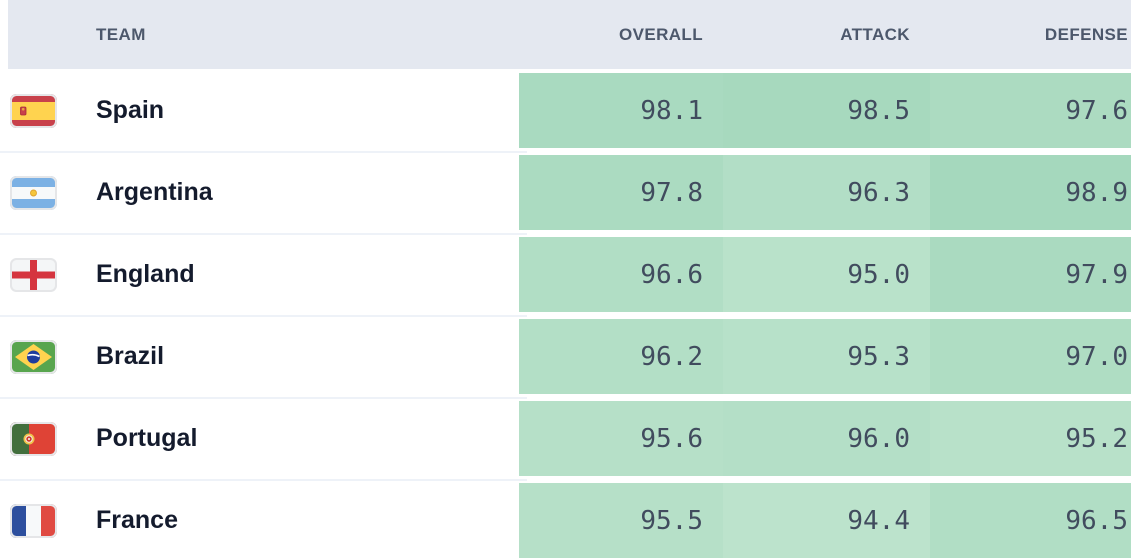 Image resolution: width=1138 pixels, height=558 pixels. I want to click on attack-value-cell: 95.0, so click(826, 274).